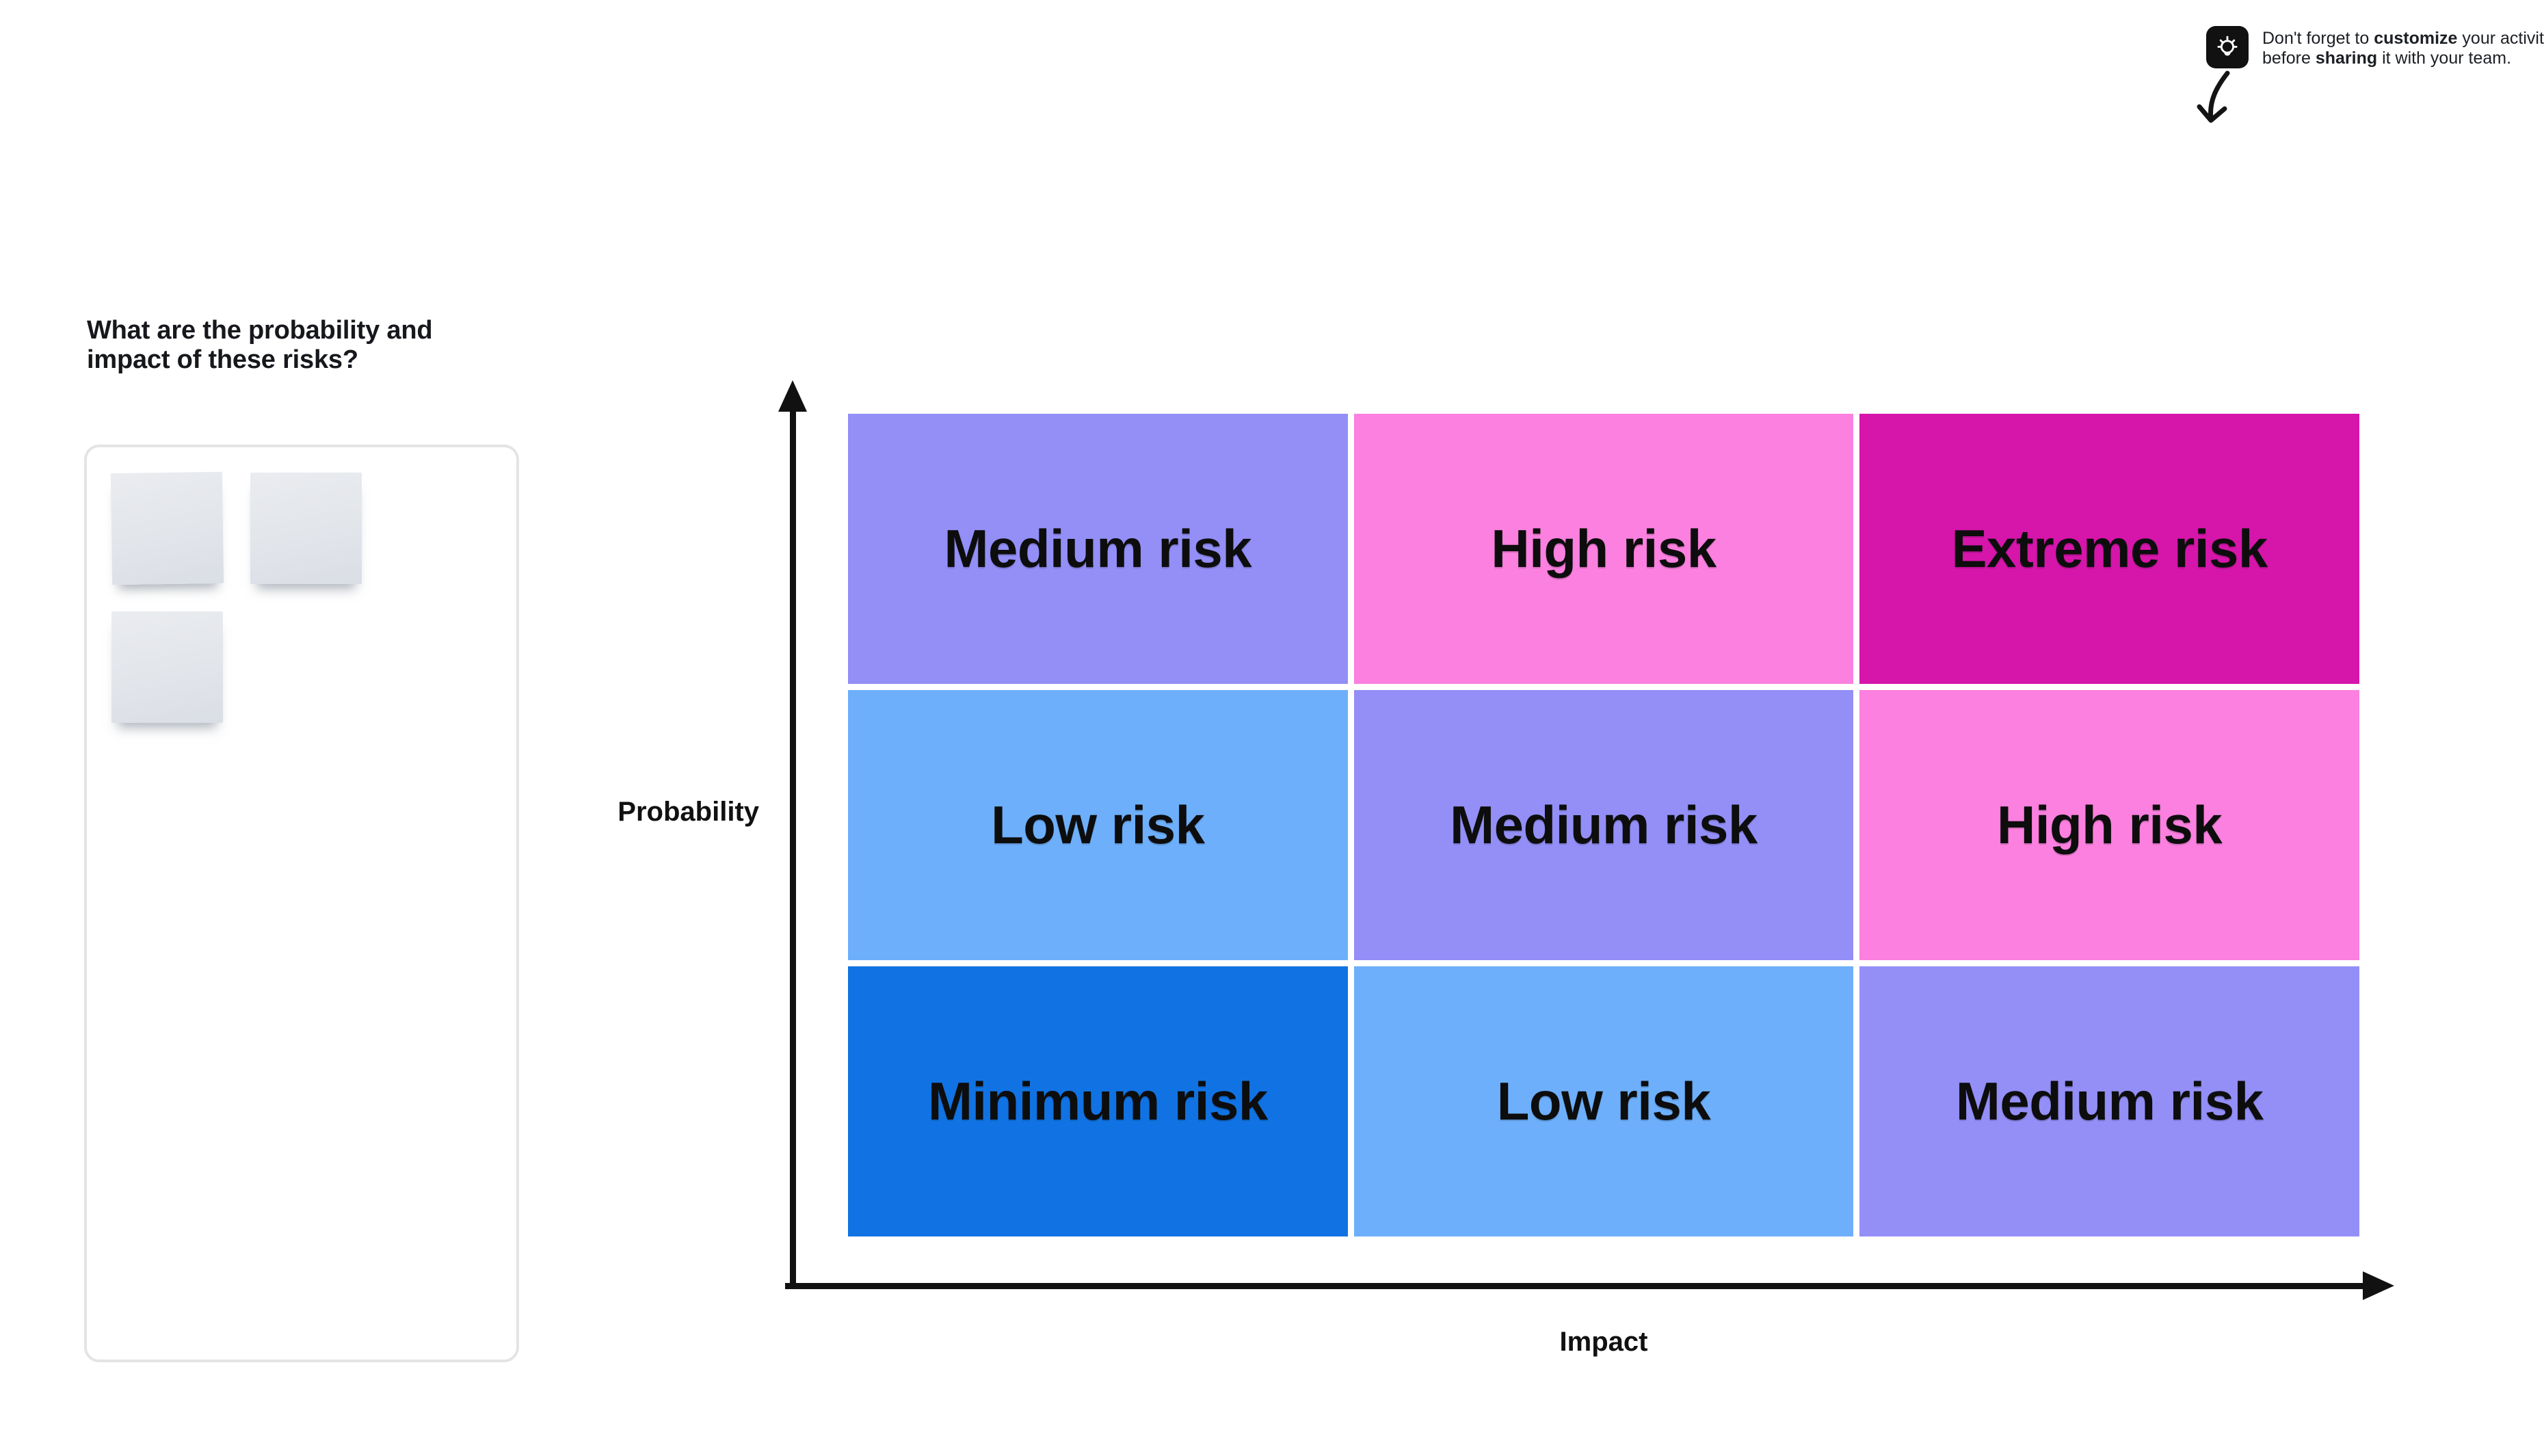 The width and height of the screenshot is (2544, 1456). Describe the element at coordinates (2213, 96) in the screenshot. I see `curved-arrow-doodle` at that location.